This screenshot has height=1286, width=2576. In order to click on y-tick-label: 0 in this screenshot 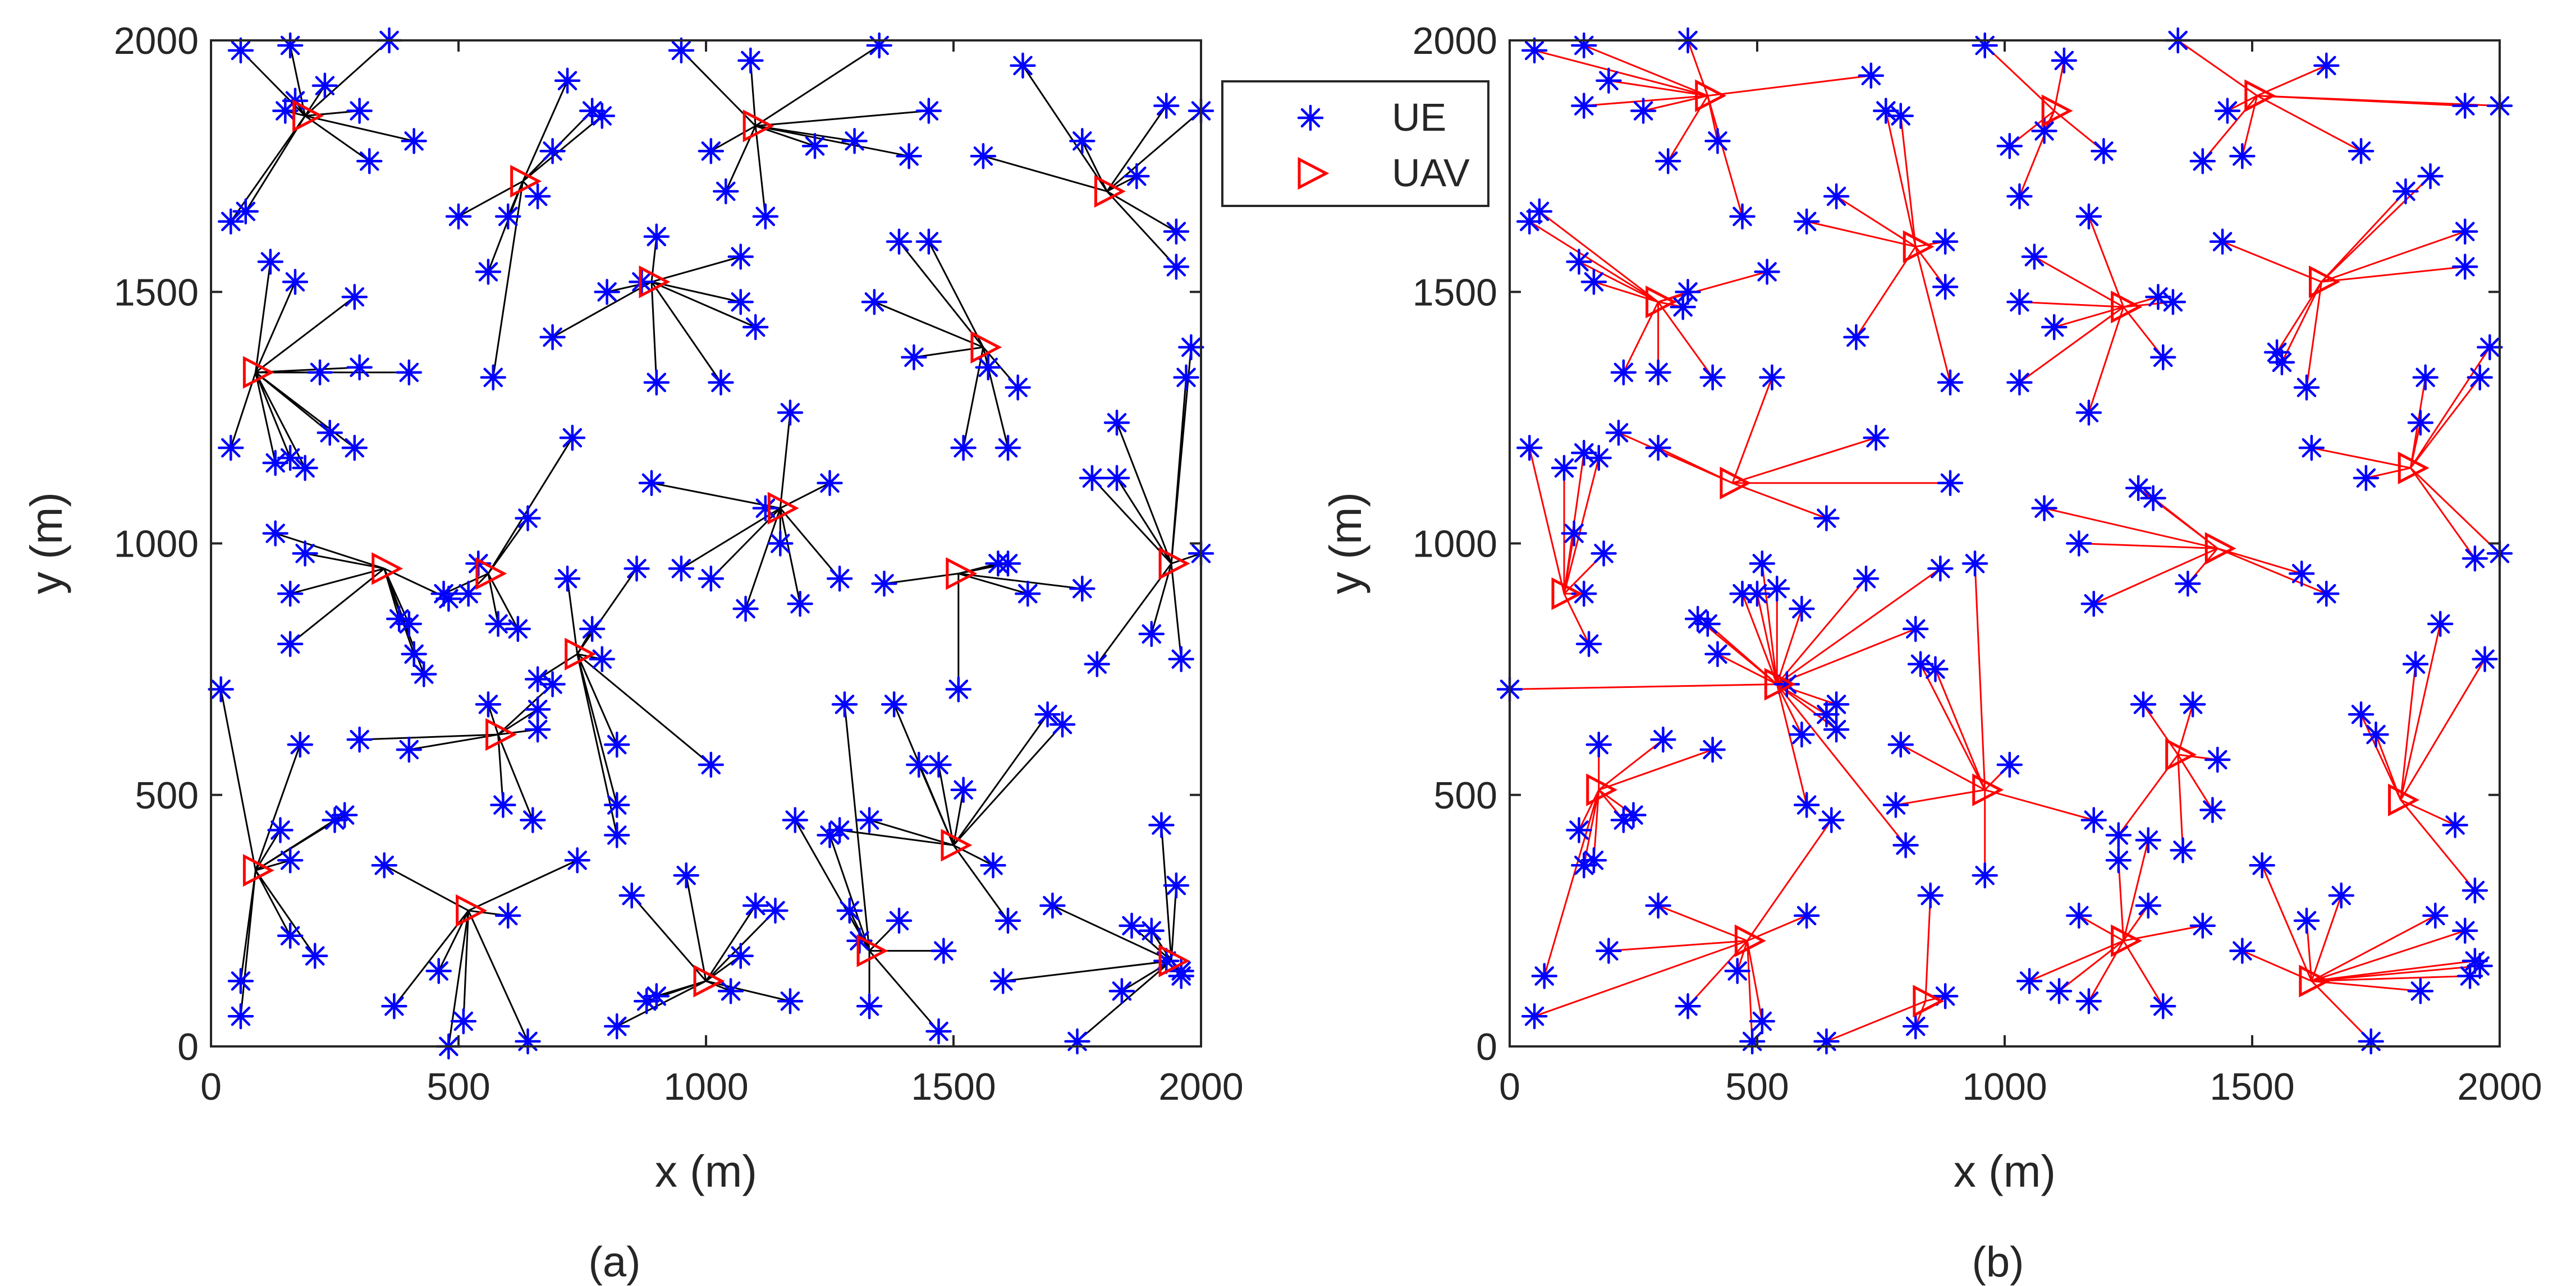, I will do `click(188, 1047)`.